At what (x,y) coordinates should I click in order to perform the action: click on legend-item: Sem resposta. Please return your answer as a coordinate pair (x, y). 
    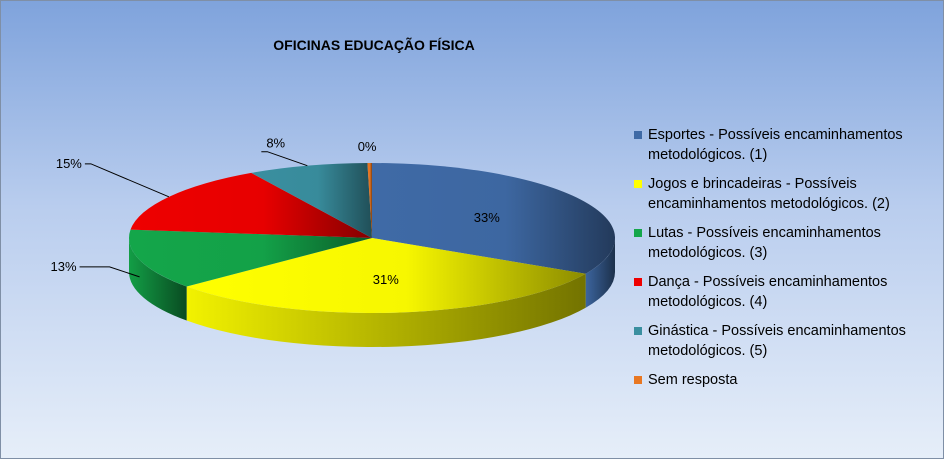
    Looking at the image, I should click on (784, 380).